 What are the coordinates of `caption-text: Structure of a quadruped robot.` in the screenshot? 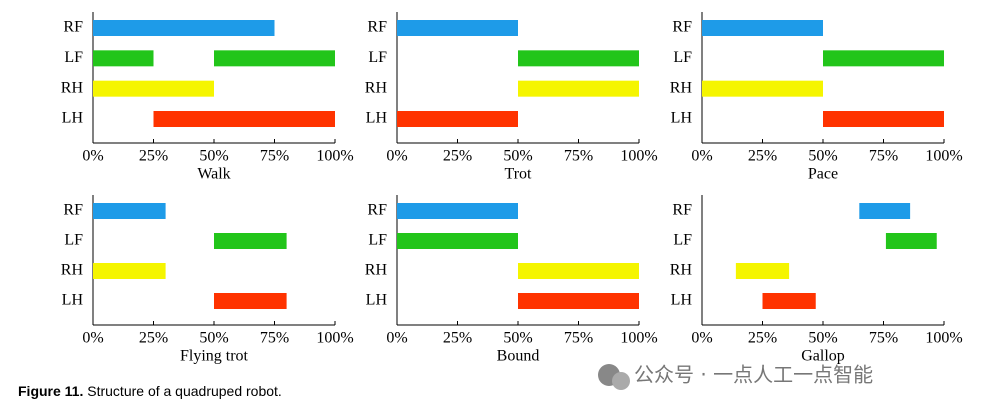 It's located at (184, 391).